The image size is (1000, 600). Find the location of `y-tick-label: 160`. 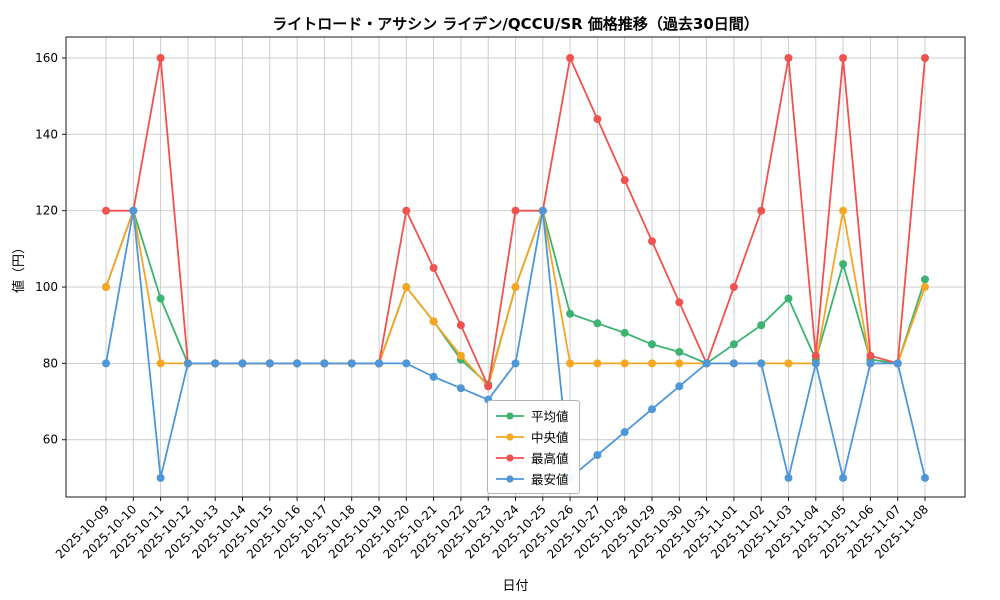

y-tick-label: 160 is located at coordinates (46, 58).